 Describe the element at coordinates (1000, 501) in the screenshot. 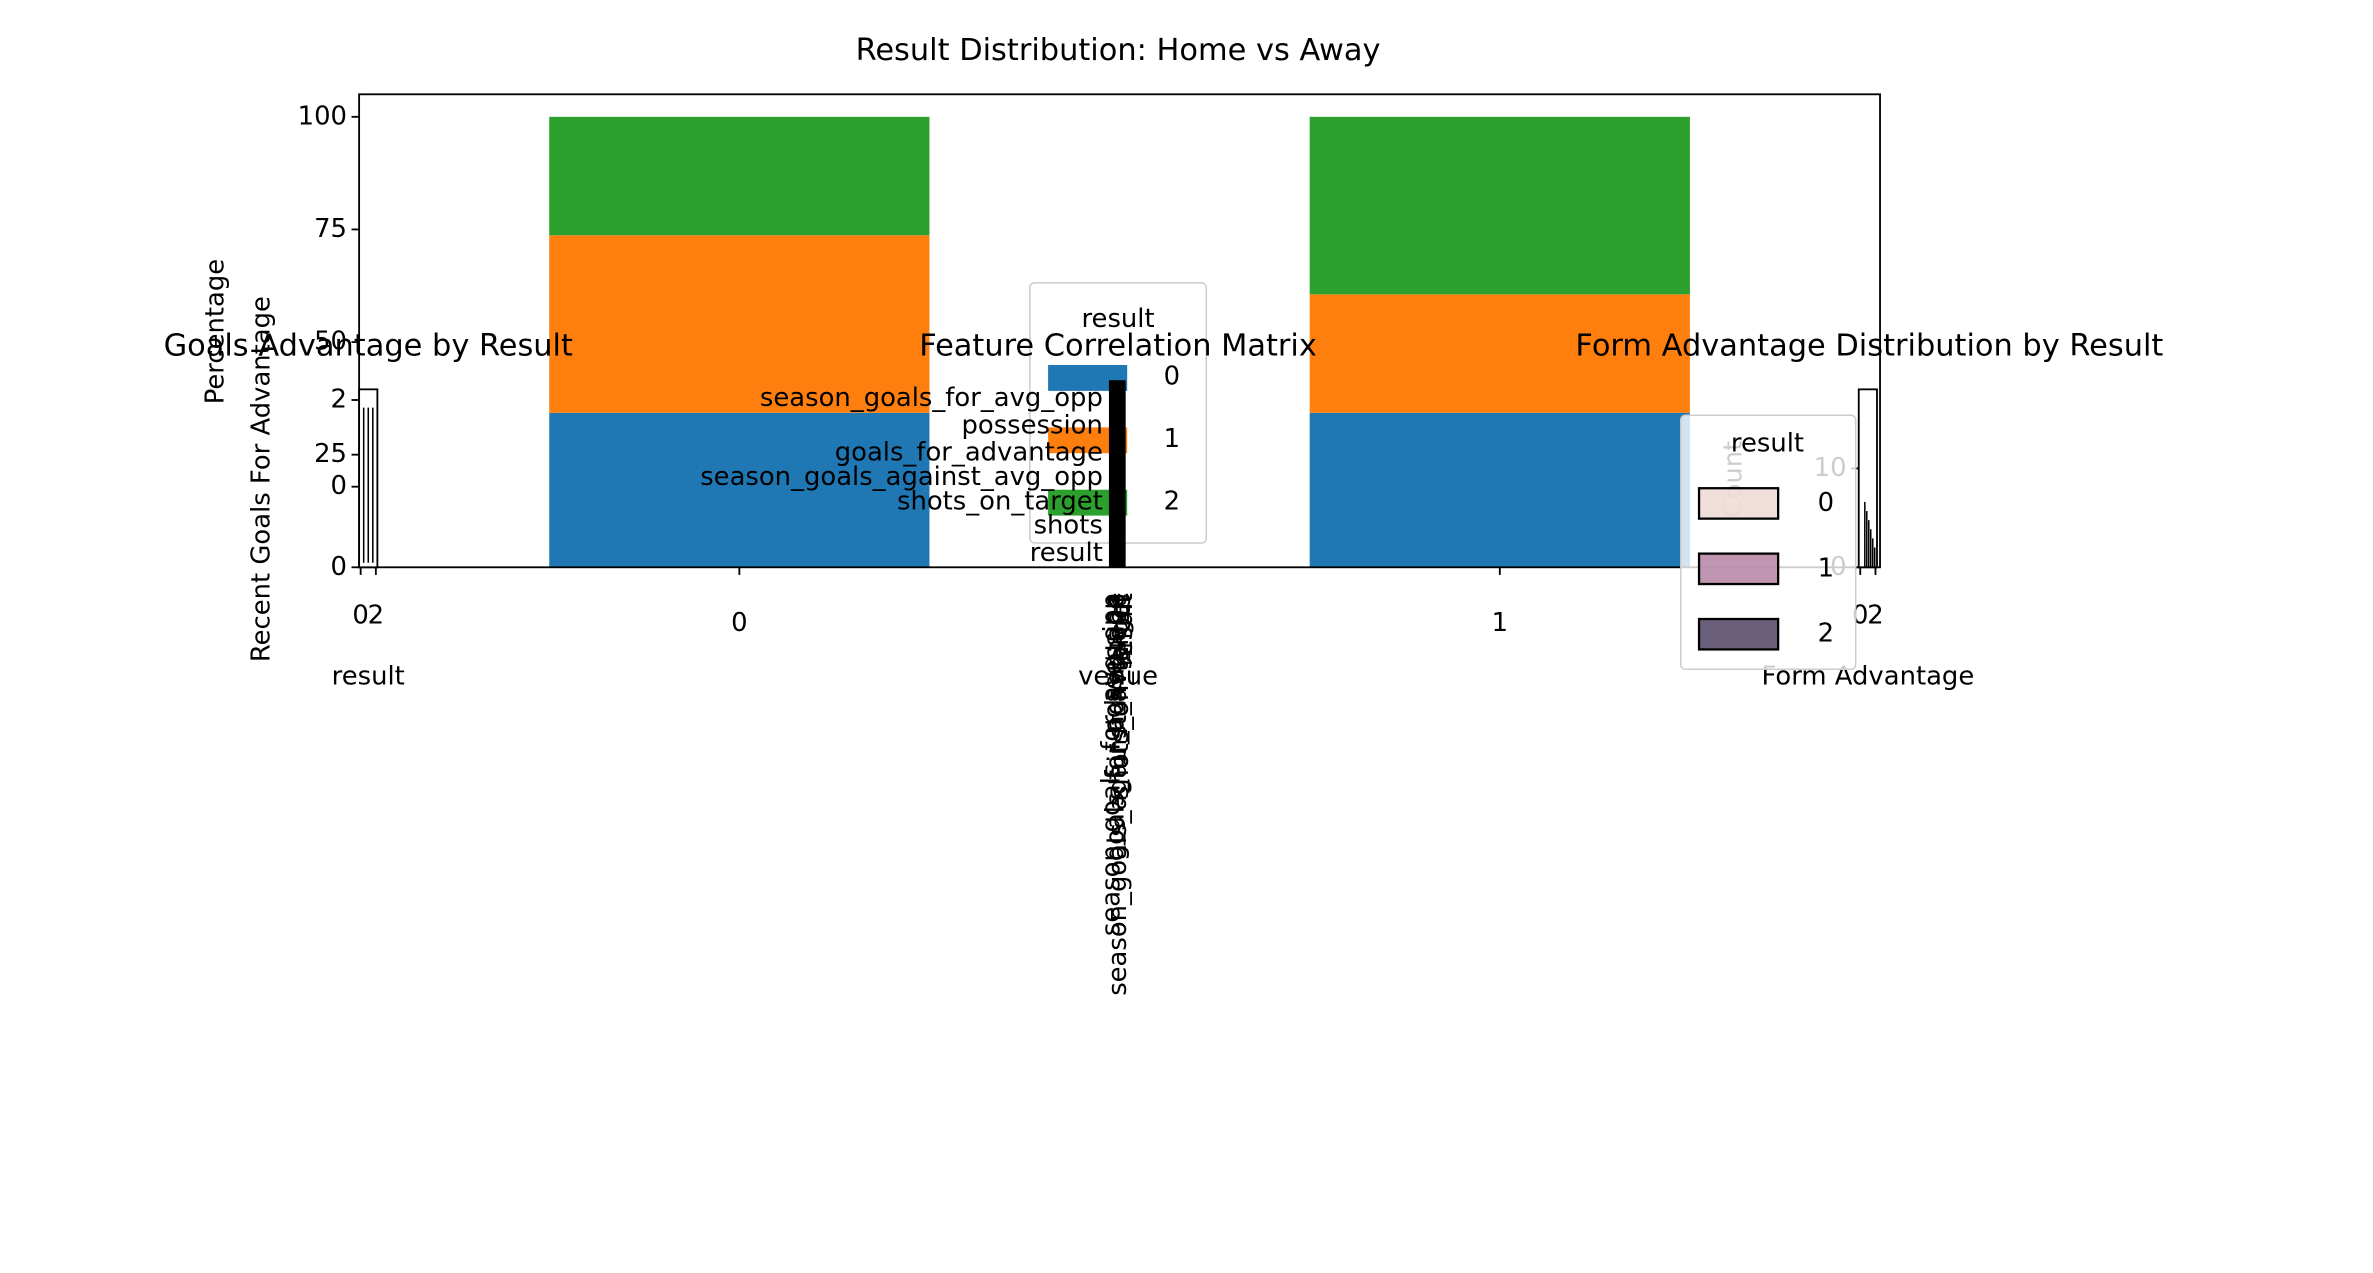

I see `y-tick-label: shots_on_target` at that location.